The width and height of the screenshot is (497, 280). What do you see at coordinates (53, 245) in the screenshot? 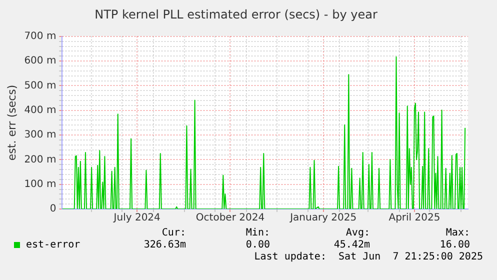
I see `legend-label: est-error` at bounding box center [53, 245].